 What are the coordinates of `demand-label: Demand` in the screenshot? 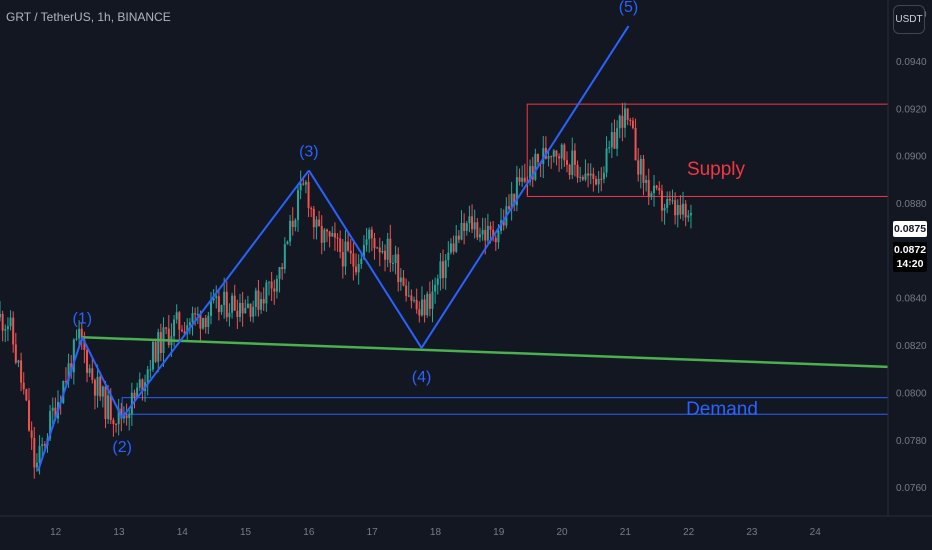 It's located at (722, 409).